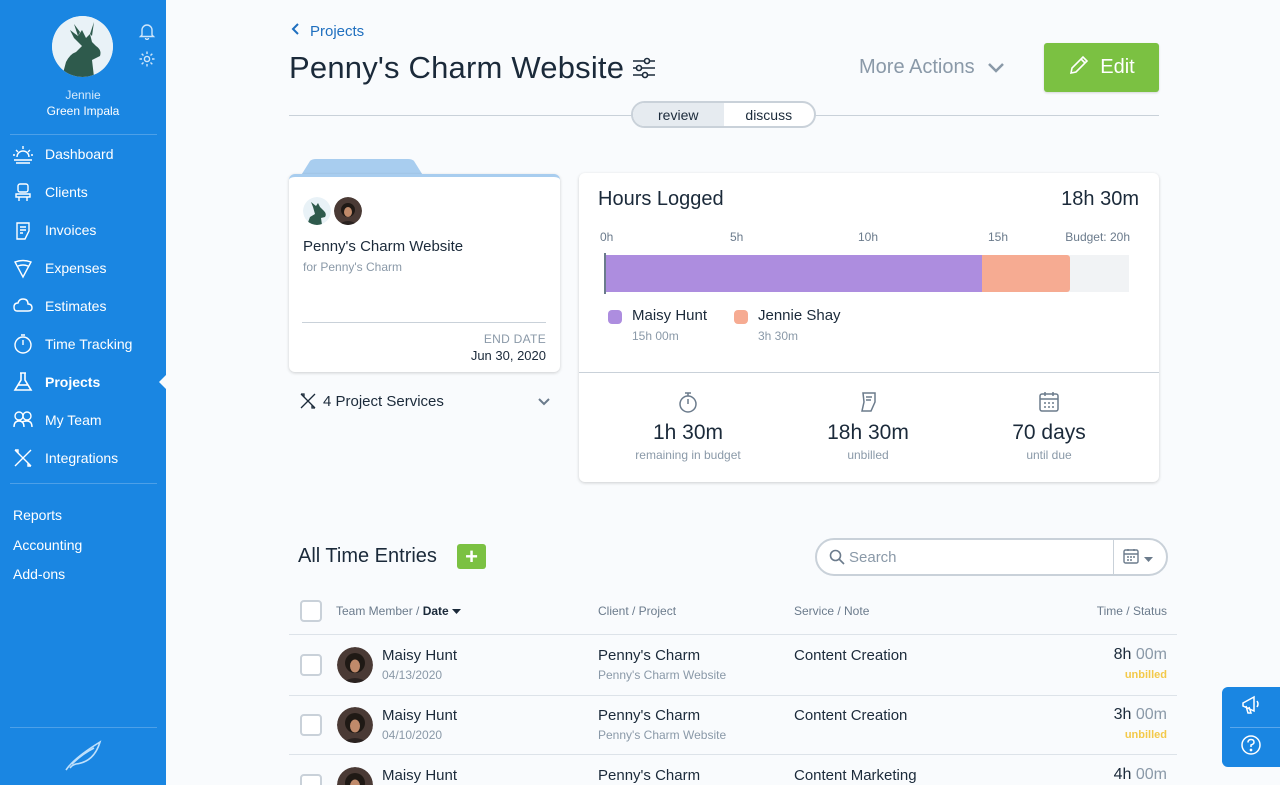 The image size is (1280, 785). I want to click on gear-icon, so click(147, 59).